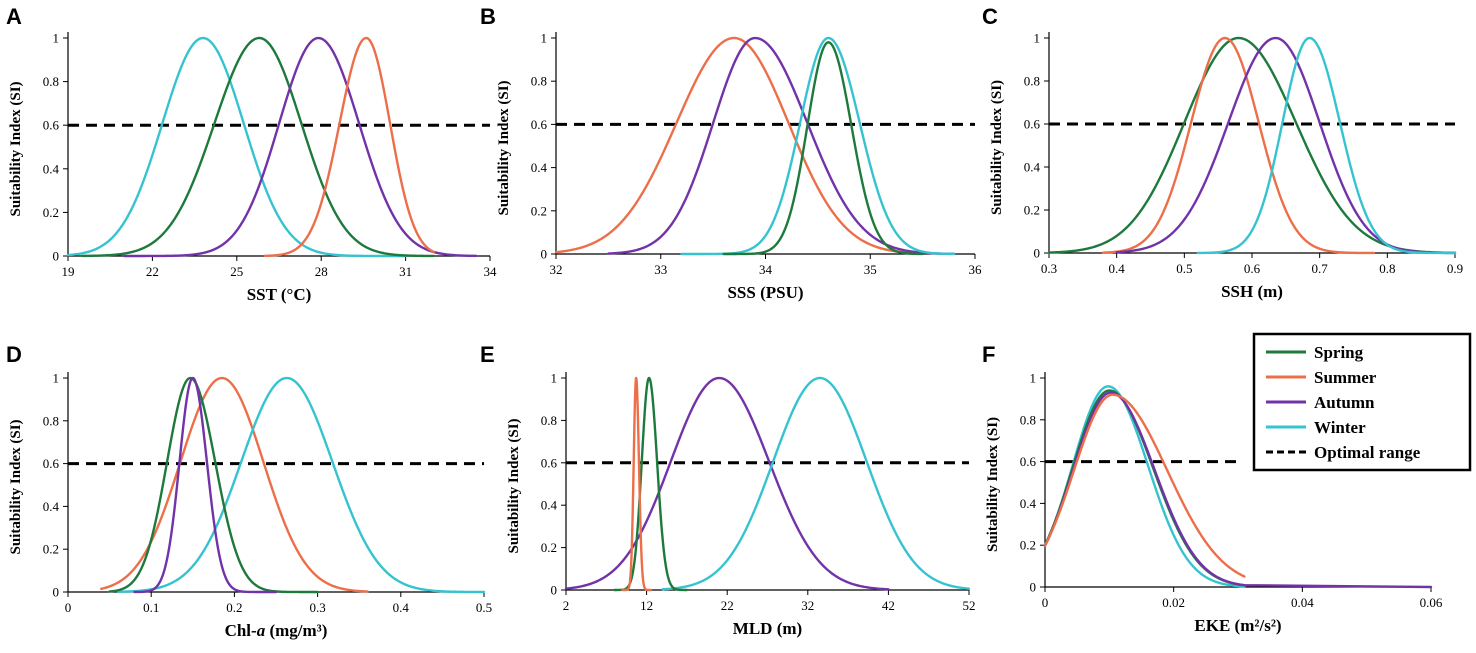  What do you see at coordinates (1028, 461) in the screenshot?
I see `y-tick-label-f-3: 0.6` at bounding box center [1028, 461].